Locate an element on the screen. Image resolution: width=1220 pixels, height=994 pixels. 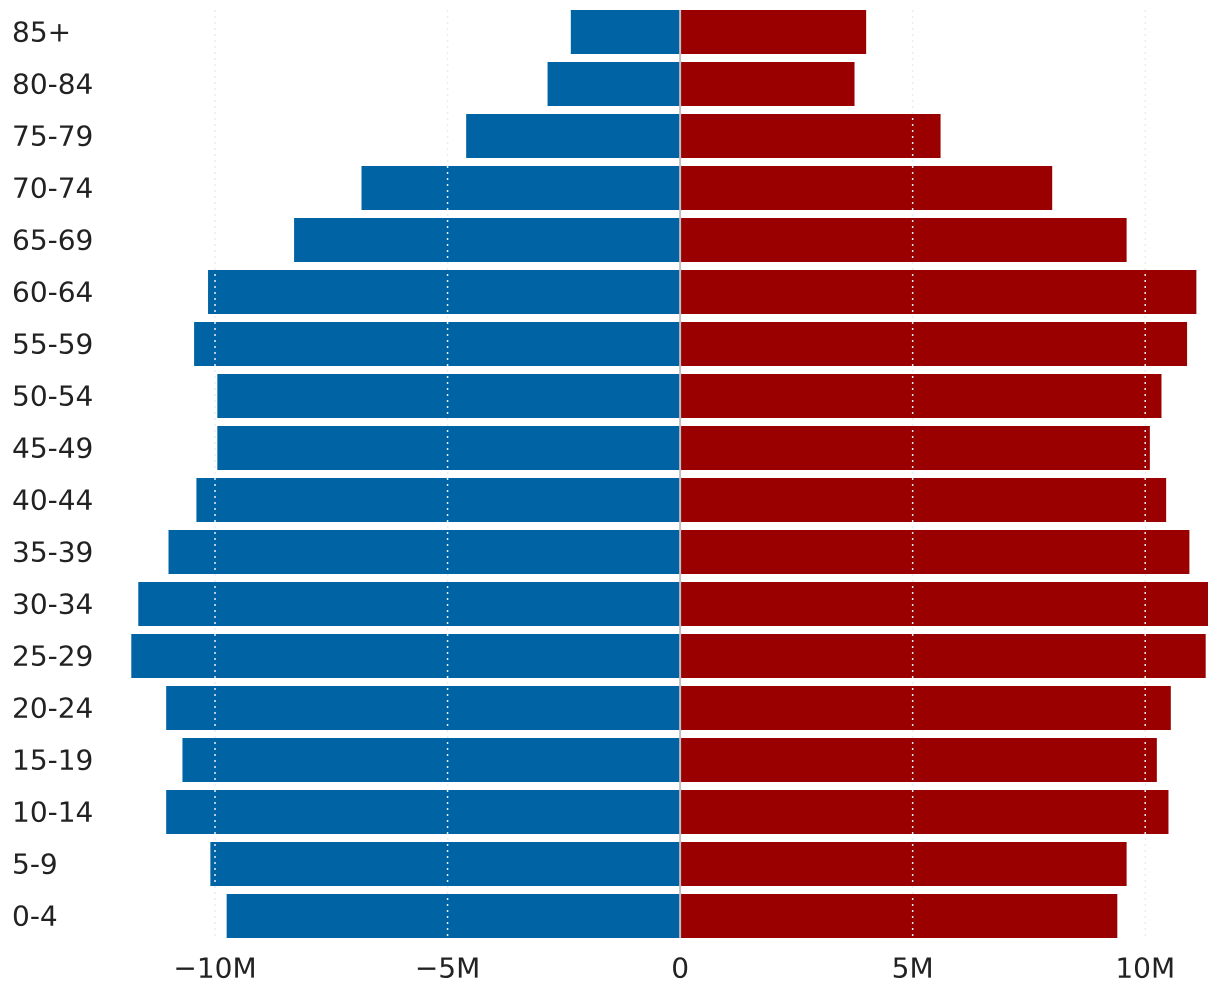
category-label: 65-69 is located at coordinates (52, 240).